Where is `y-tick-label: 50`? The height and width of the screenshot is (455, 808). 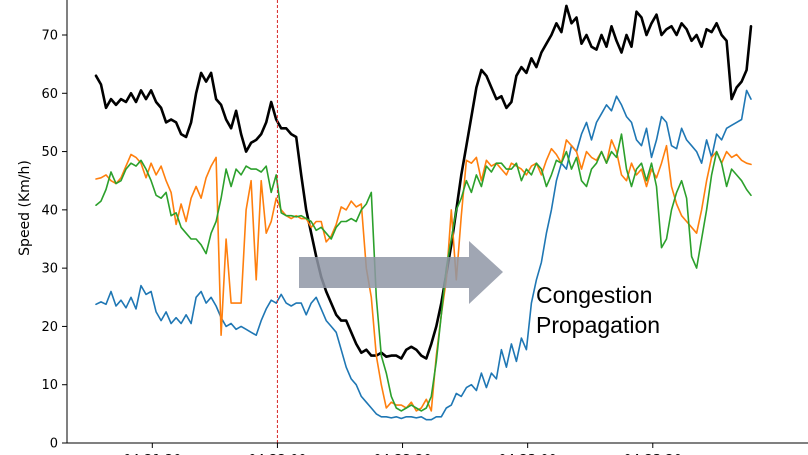
y-tick-label: 50 is located at coordinates (49, 152).